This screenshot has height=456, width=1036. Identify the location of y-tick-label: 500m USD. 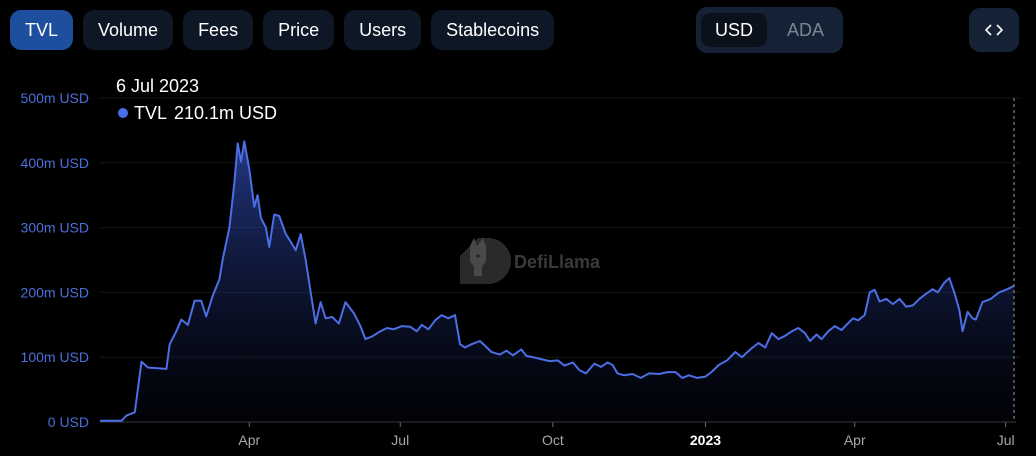
(55, 98).